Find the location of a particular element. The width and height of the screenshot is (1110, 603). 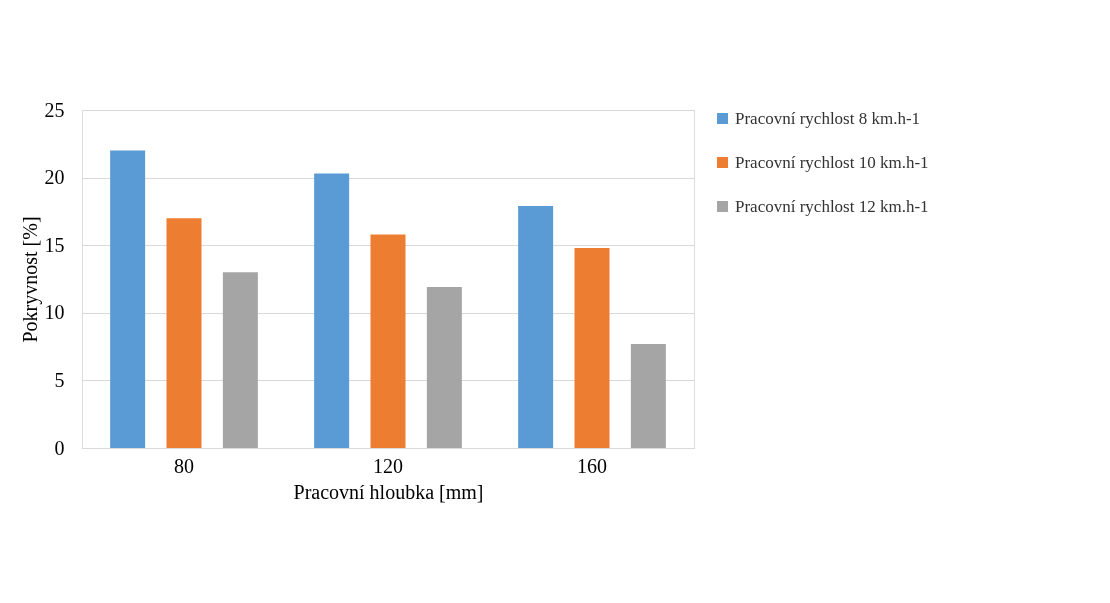

y-tick-label: 5 is located at coordinates (59, 379).